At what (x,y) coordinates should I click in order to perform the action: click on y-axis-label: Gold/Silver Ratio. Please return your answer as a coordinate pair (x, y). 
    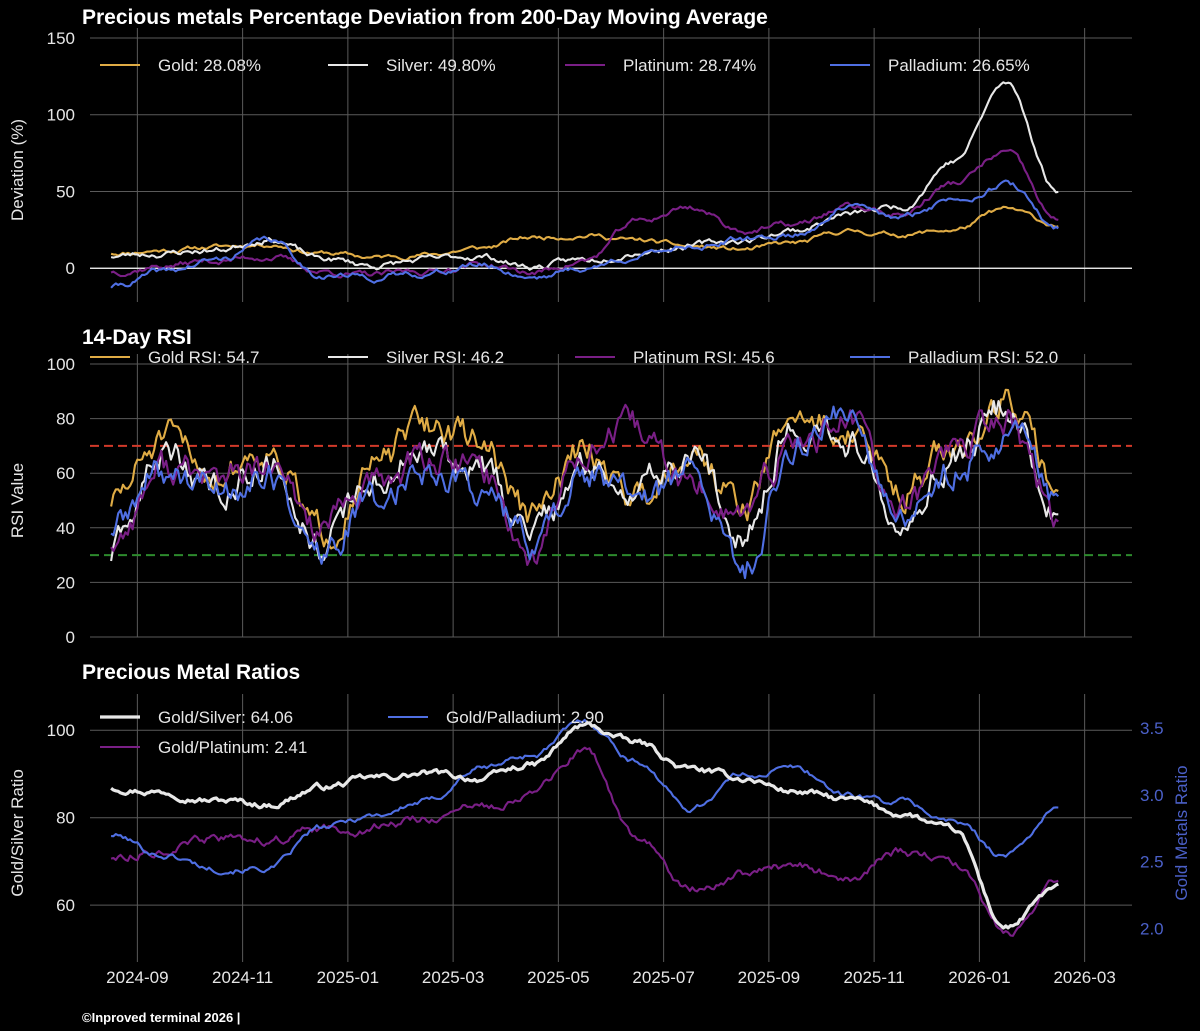
    Looking at the image, I should click on (17, 833).